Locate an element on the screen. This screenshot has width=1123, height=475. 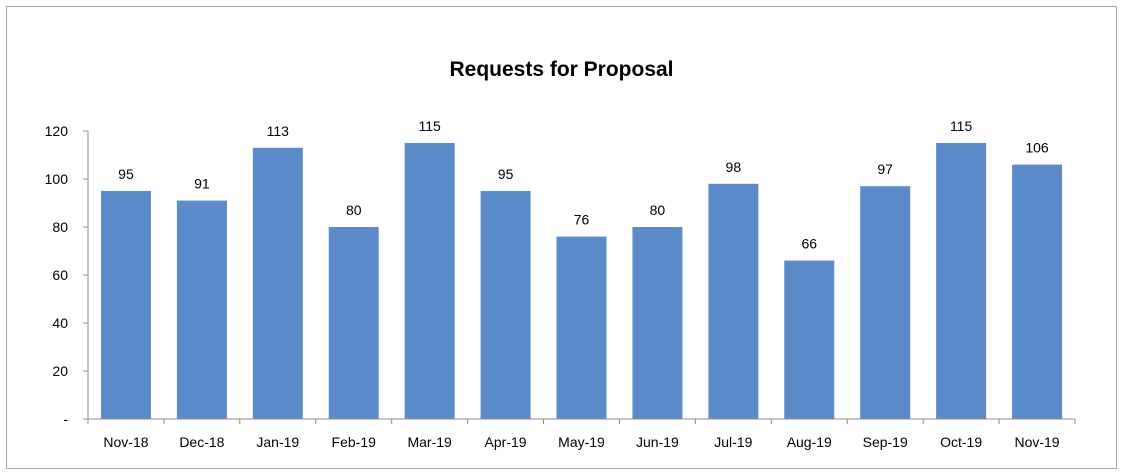
x-tick-label: Jun-19 is located at coordinates (657, 442).